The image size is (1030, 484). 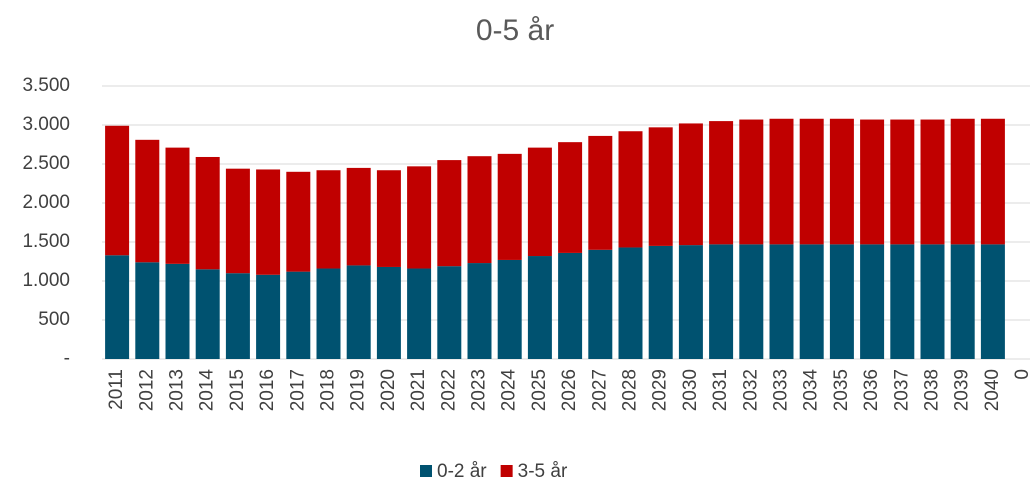 What do you see at coordinates (67, 358) in the screenshot?
I see `y-tick-label: -` at bounding box center [67, 358].